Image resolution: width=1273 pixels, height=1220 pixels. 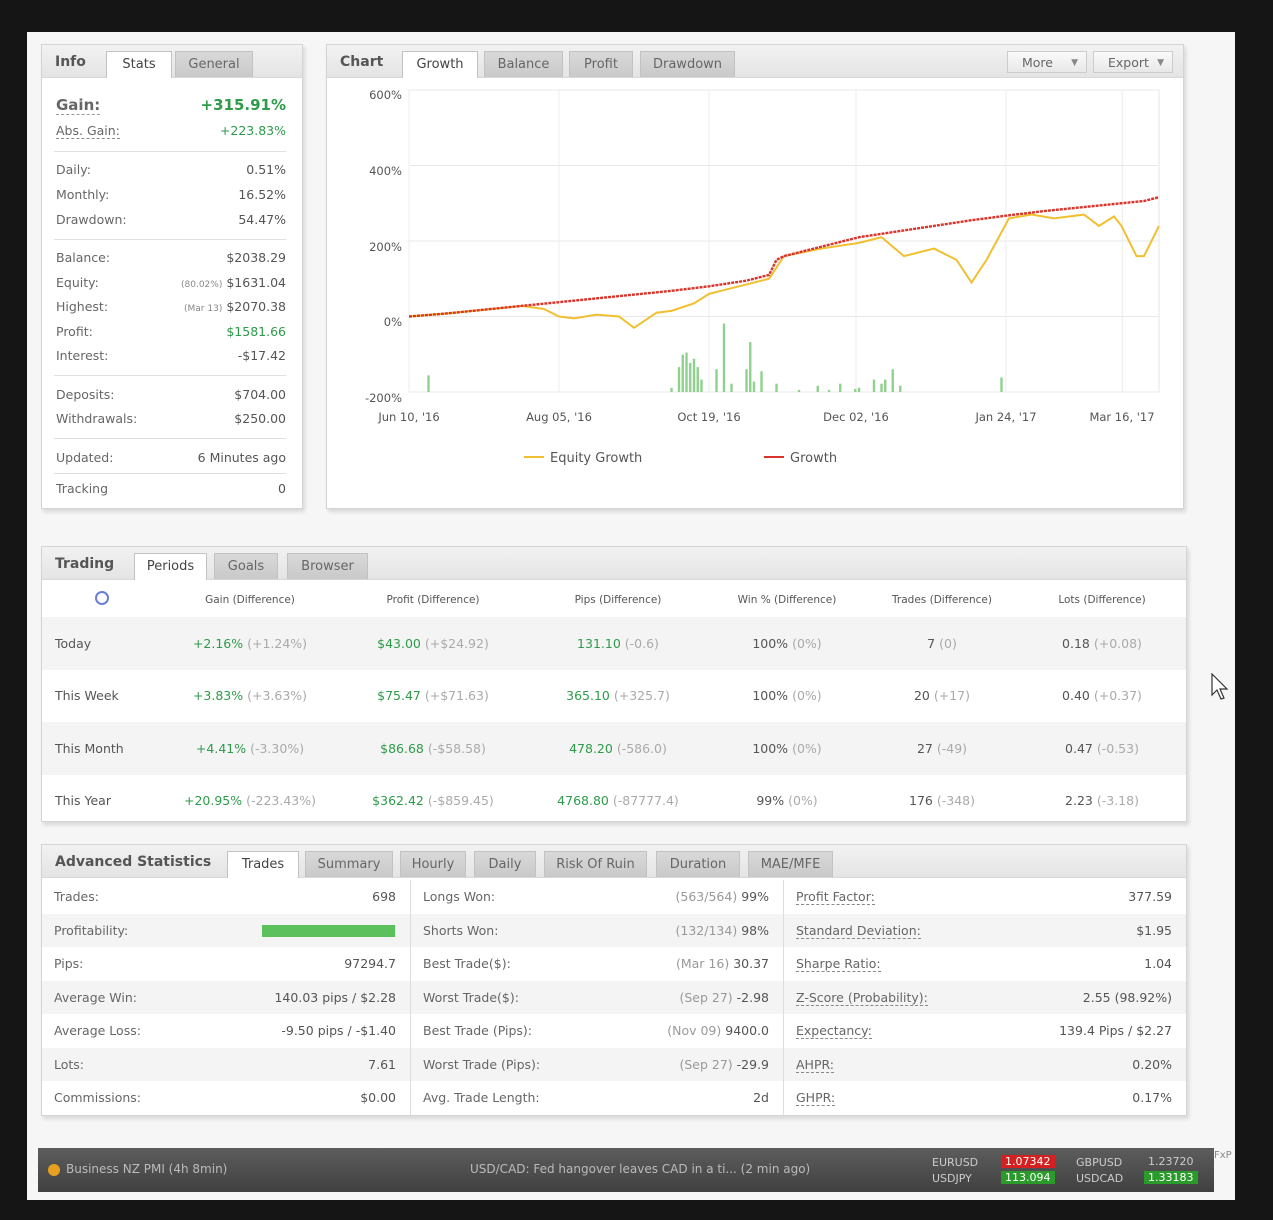 What do you see at coordinates (83, 801) in the screenshot?
I see `period-label: This Year` at bounding box center [83, 801].